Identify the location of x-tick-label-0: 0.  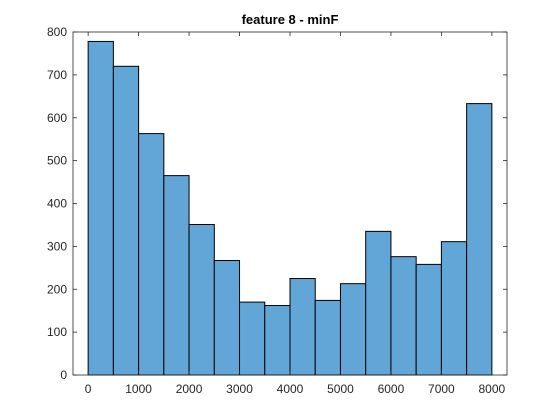
(88, 389).